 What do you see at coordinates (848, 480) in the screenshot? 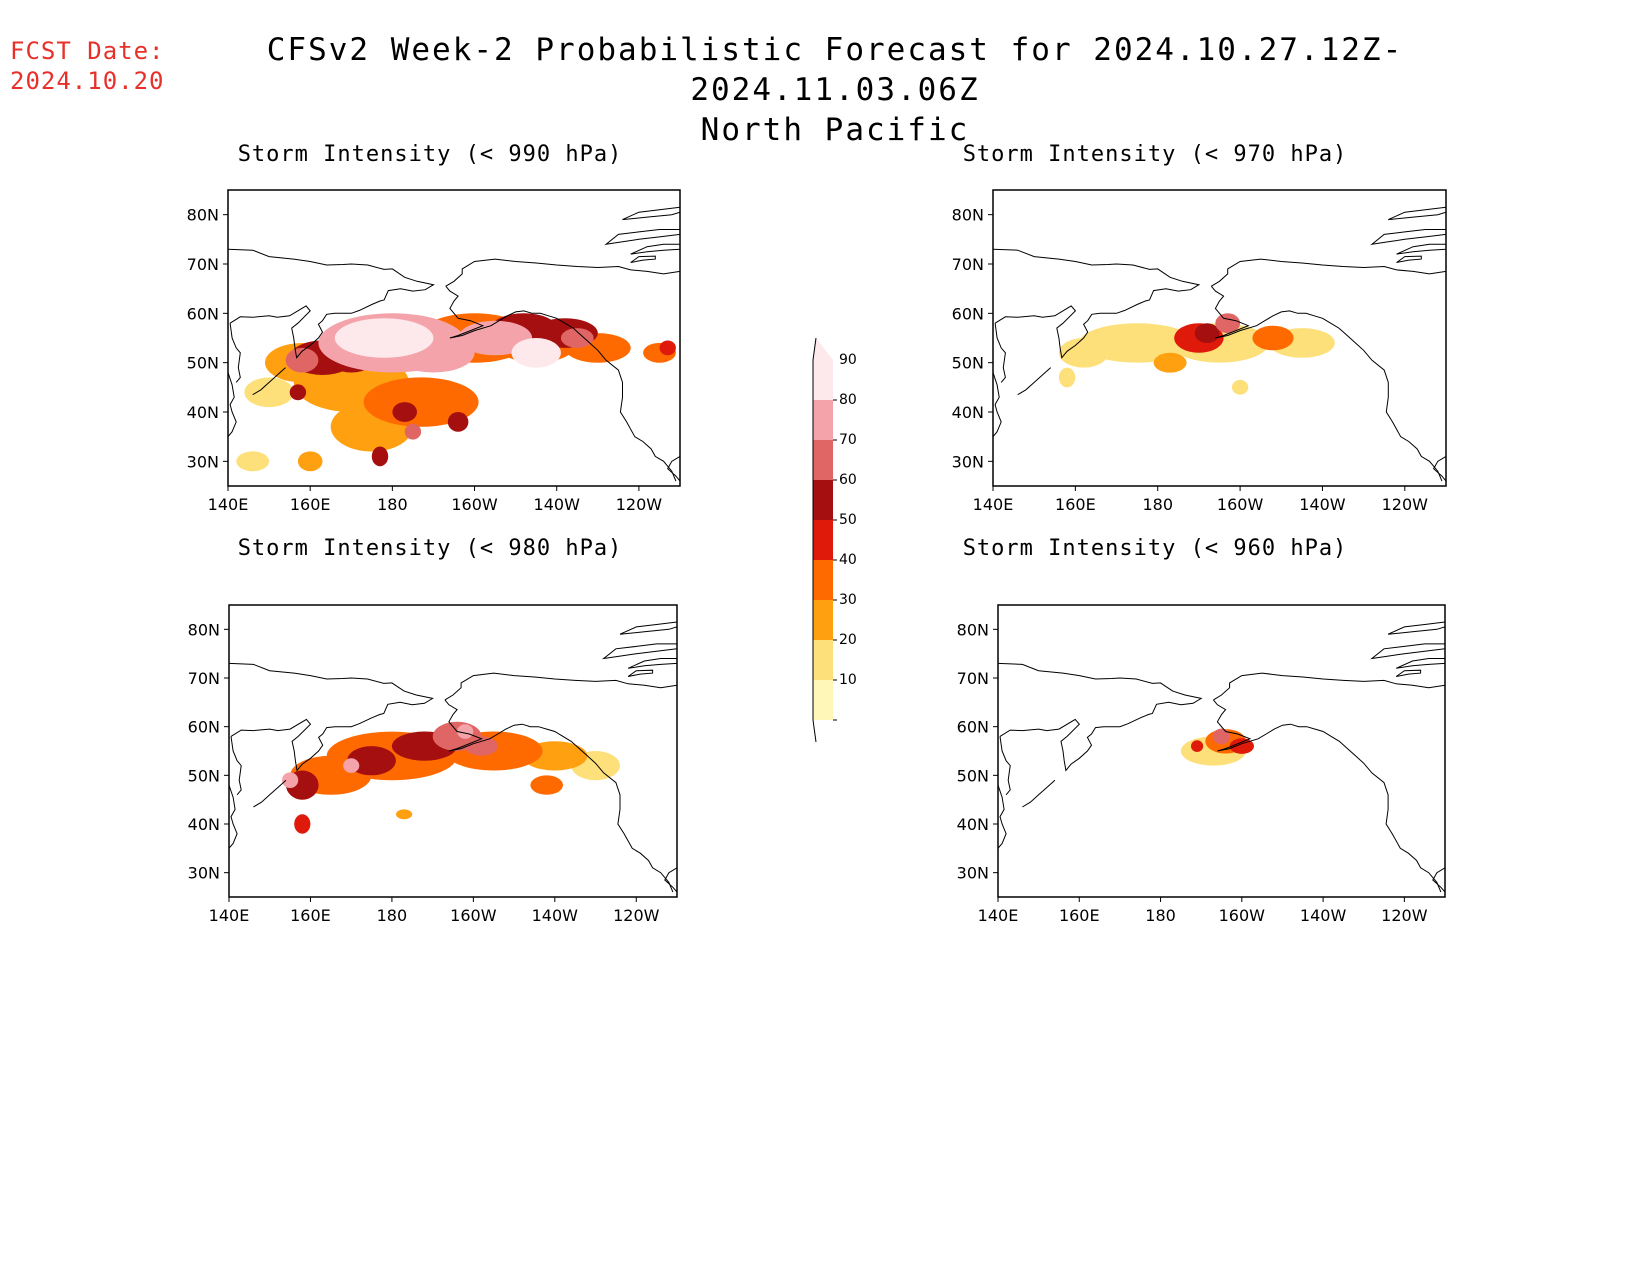
I see `colorbar-label: 60` at bounding box center [848, 480].